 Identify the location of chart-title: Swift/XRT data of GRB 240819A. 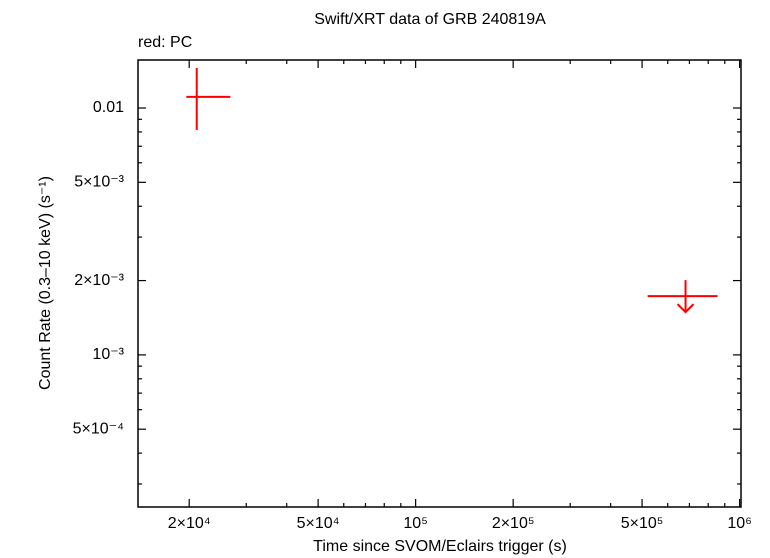
(430, 19).